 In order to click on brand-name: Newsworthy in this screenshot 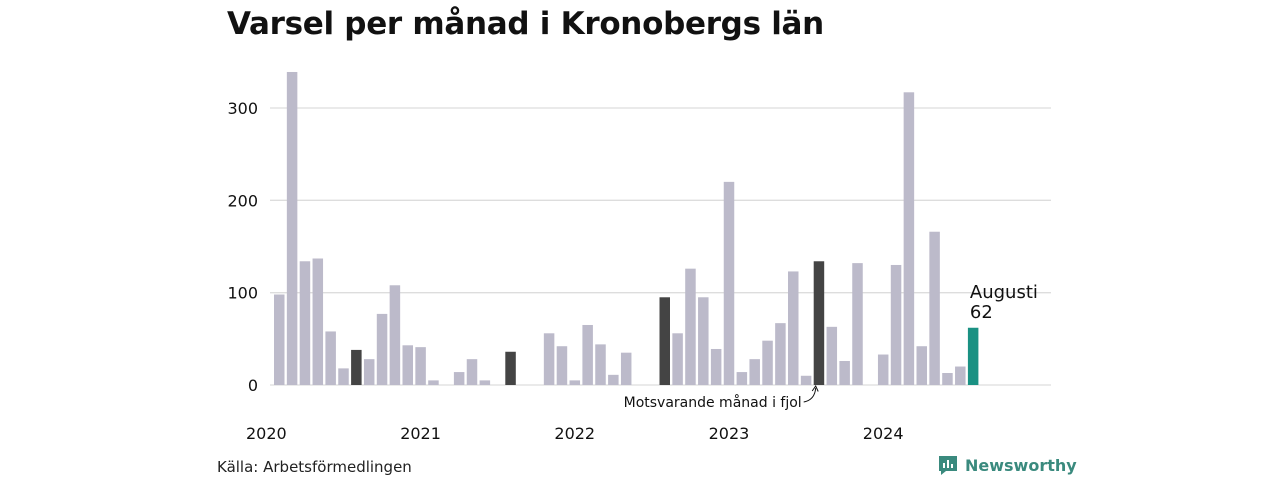, I will do `click(1021, 465)`.